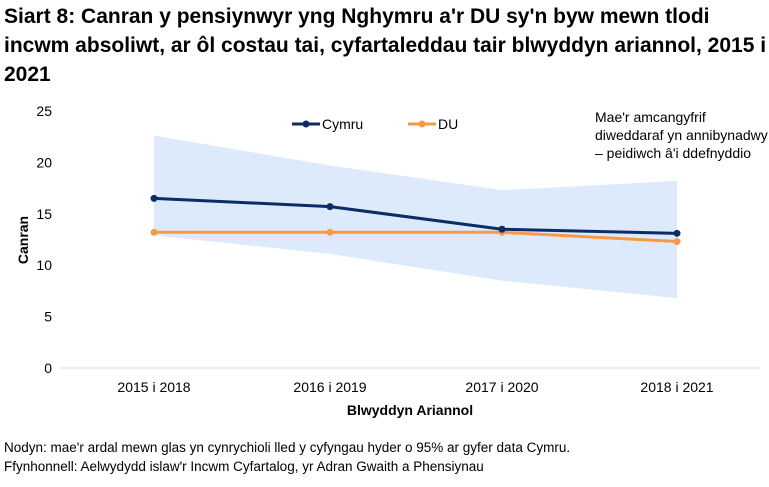  I want to click on y-tick-label: 15, so click(44, 214).